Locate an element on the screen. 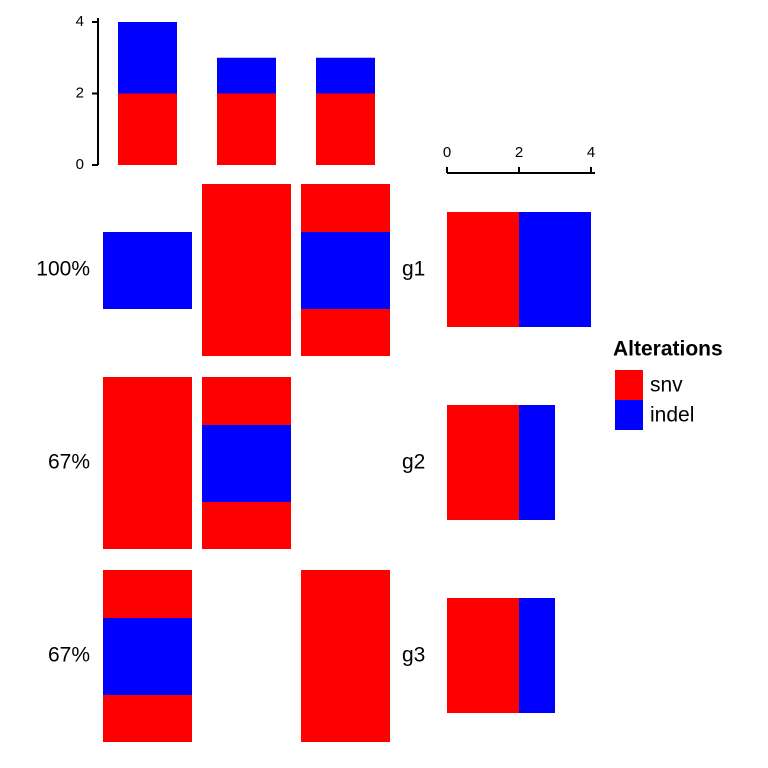  y-tick-label: 0 is located at coordinates (80, 164).